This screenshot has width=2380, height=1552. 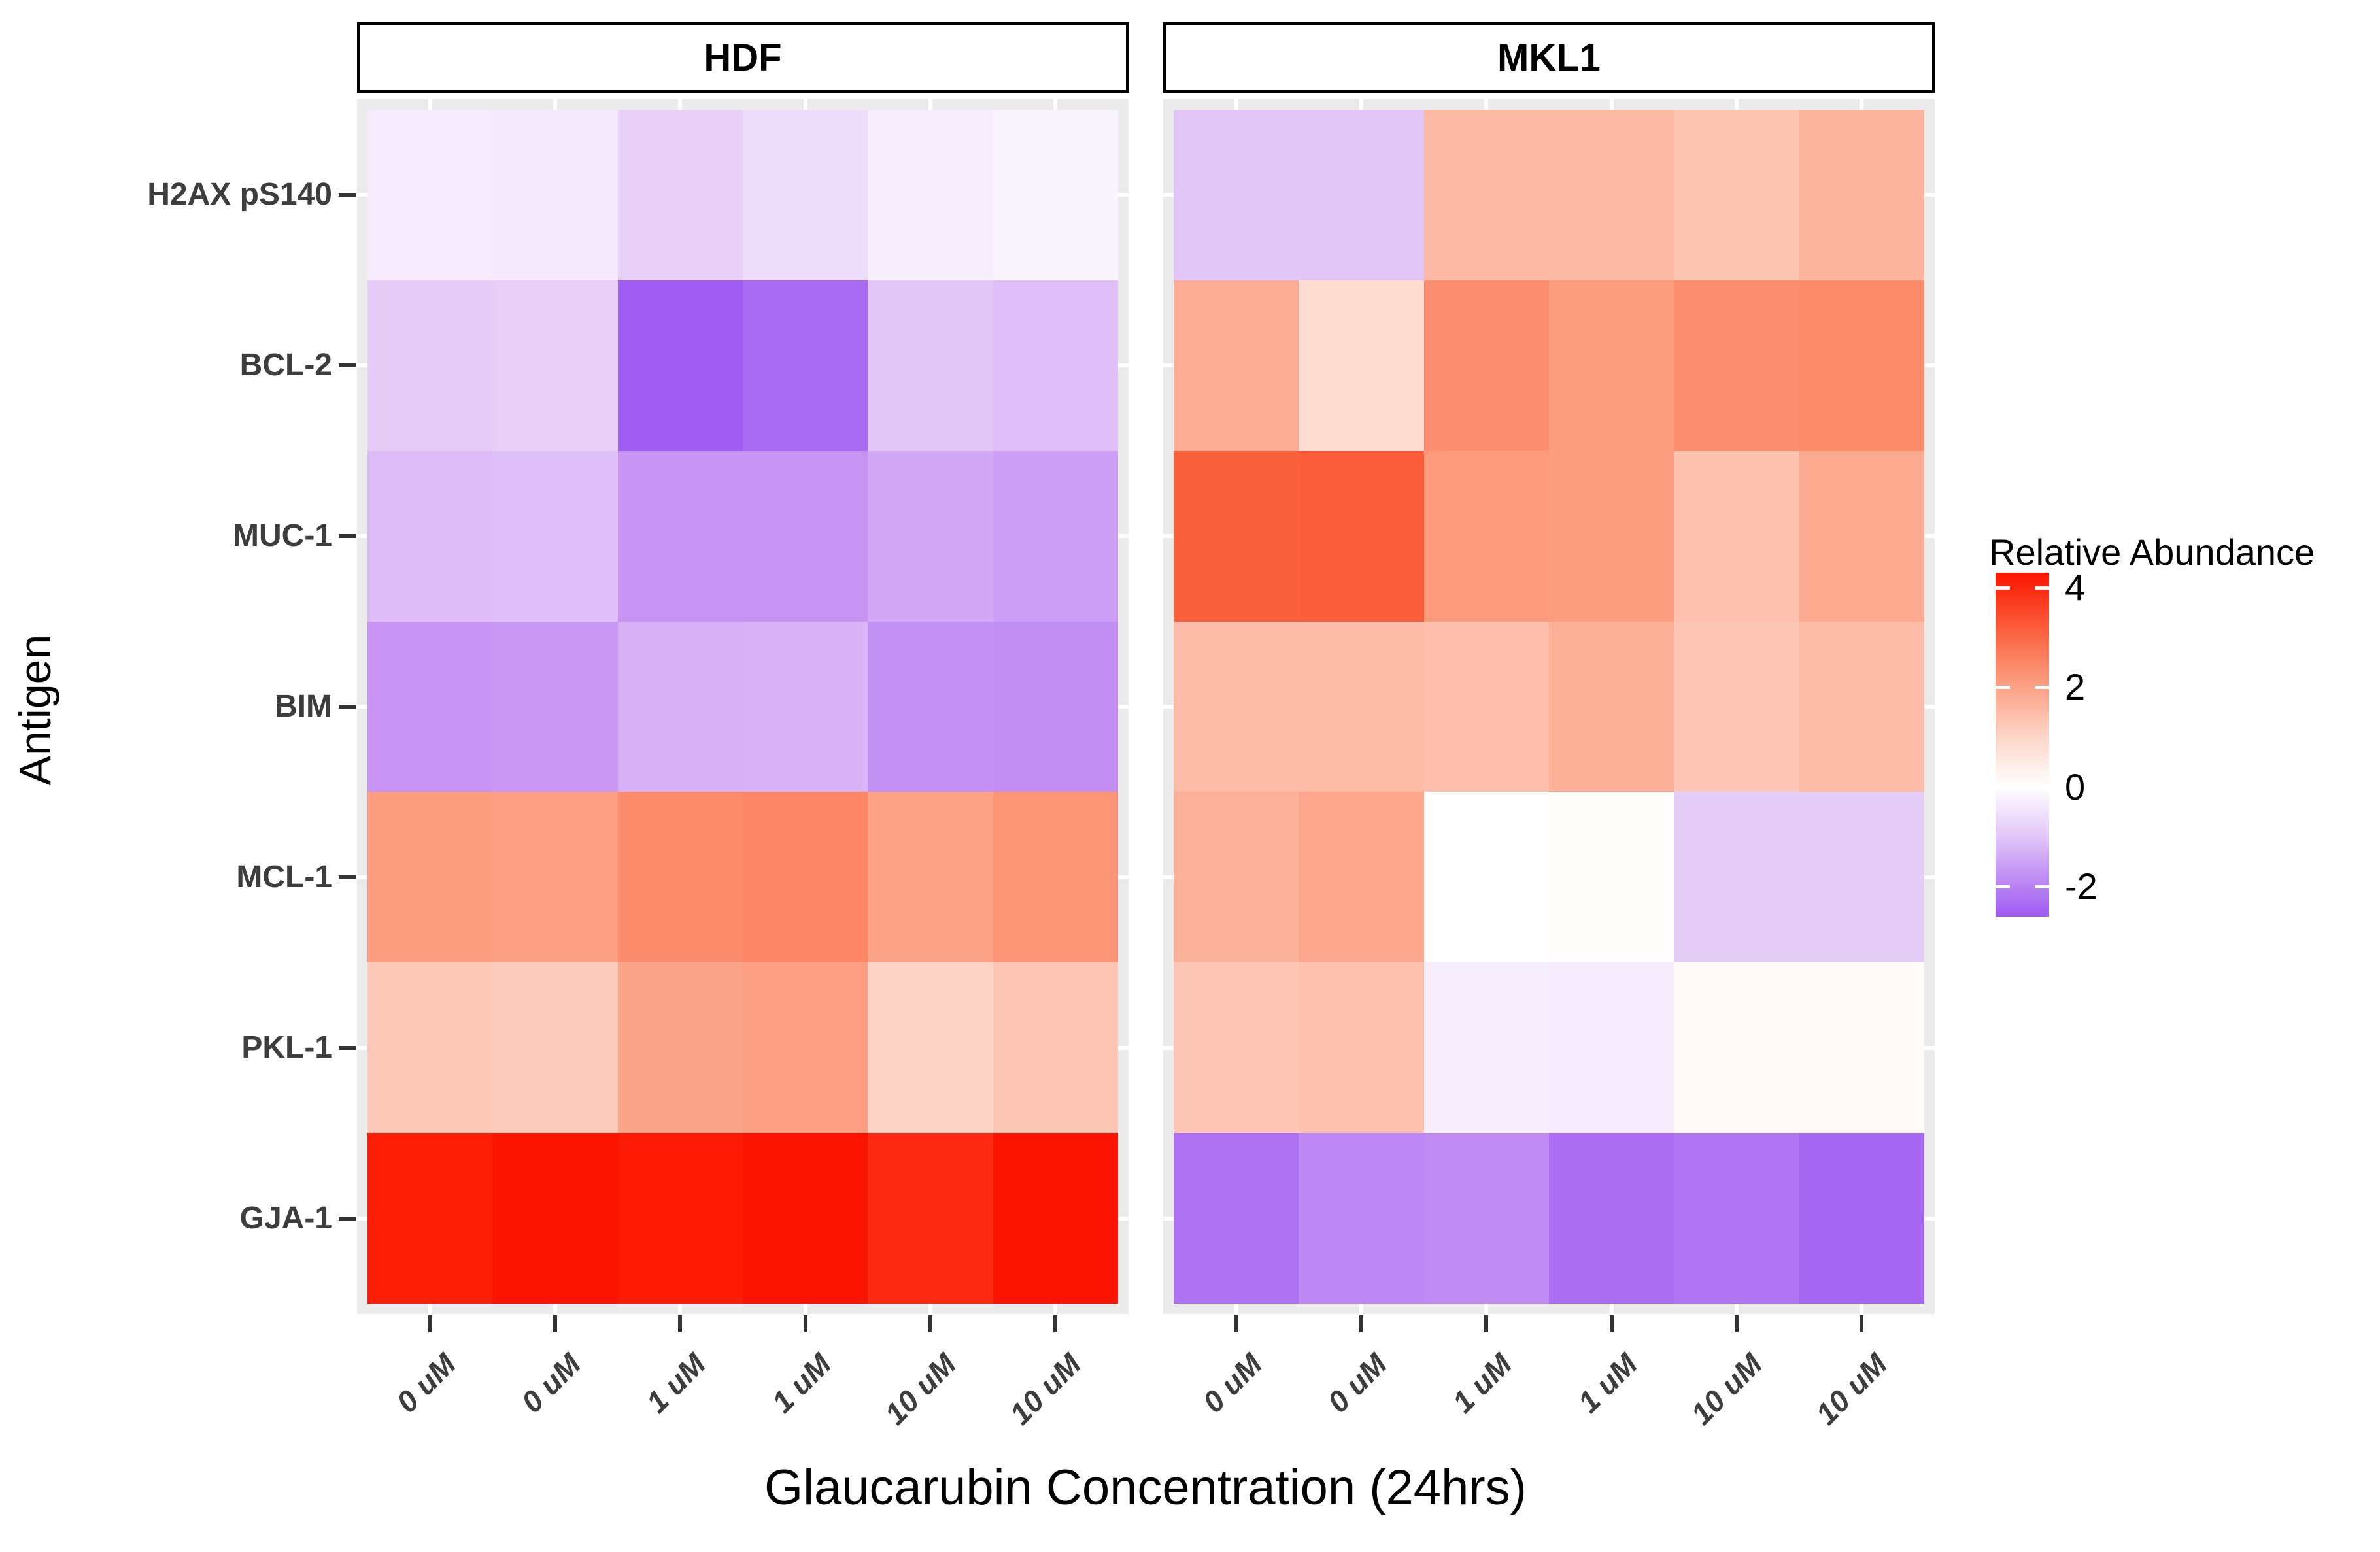 I want to click on facet-strip-hdf-label: HDF, so click(x=743, y=57).